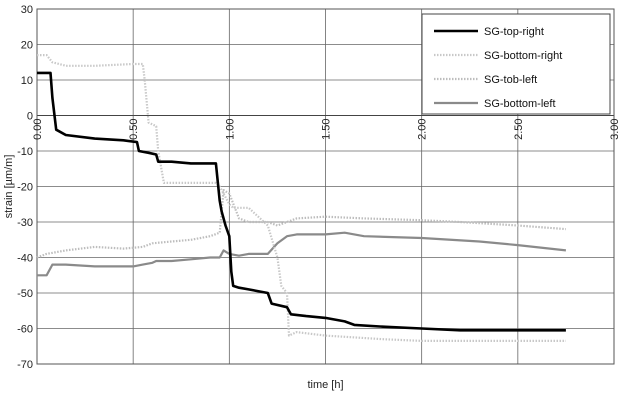 Image resolution: width=619 pixels, height=395 pixels. What do you see at coordinates (423, 129) in the screenshot?
I see `x-tick-label: 2.00` at bounding box center [423, 129].